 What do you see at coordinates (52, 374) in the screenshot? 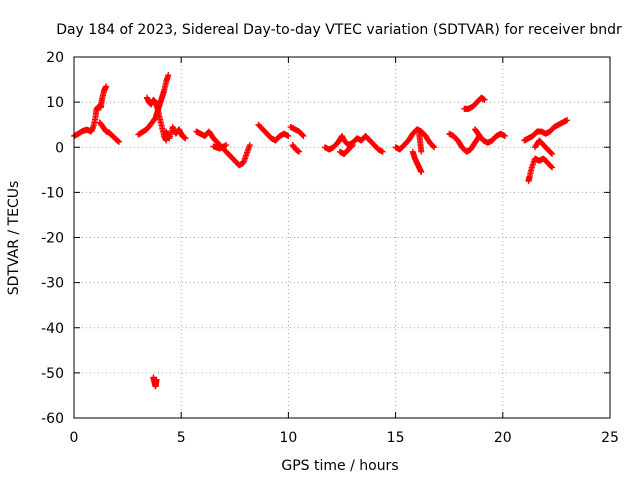
I see `y-tick-label: -50` at bounding box center [52, 374].